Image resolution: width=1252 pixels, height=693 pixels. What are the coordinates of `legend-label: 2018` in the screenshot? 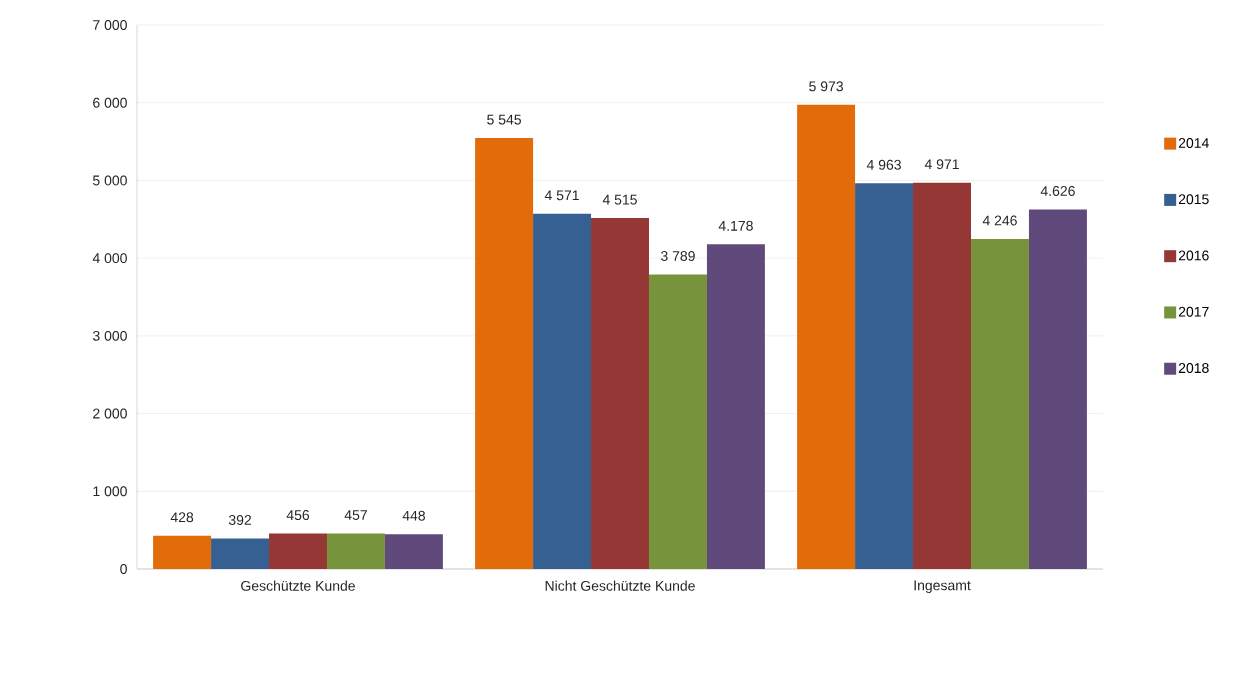 It's located at (1193, 368).